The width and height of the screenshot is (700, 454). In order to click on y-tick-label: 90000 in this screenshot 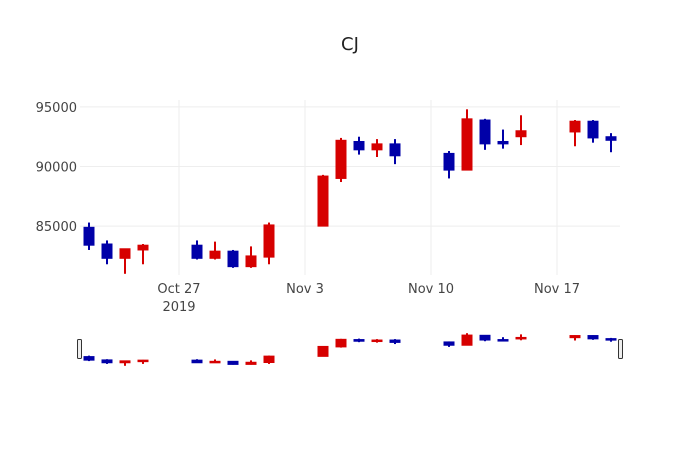, I will do `click(56, 168)`.